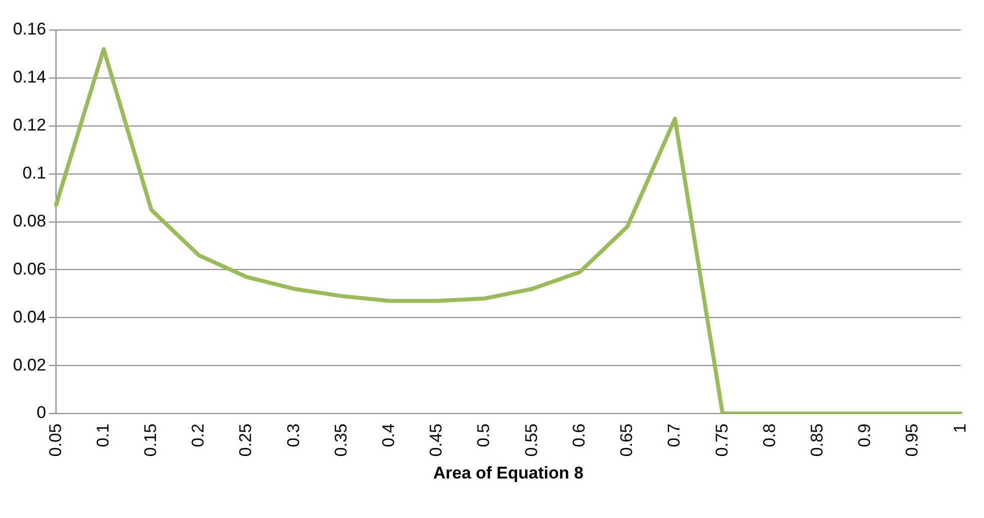 This screenshot has height=518, width=984. I want to click on x-tick-label: 0.4, so click(388, 436).